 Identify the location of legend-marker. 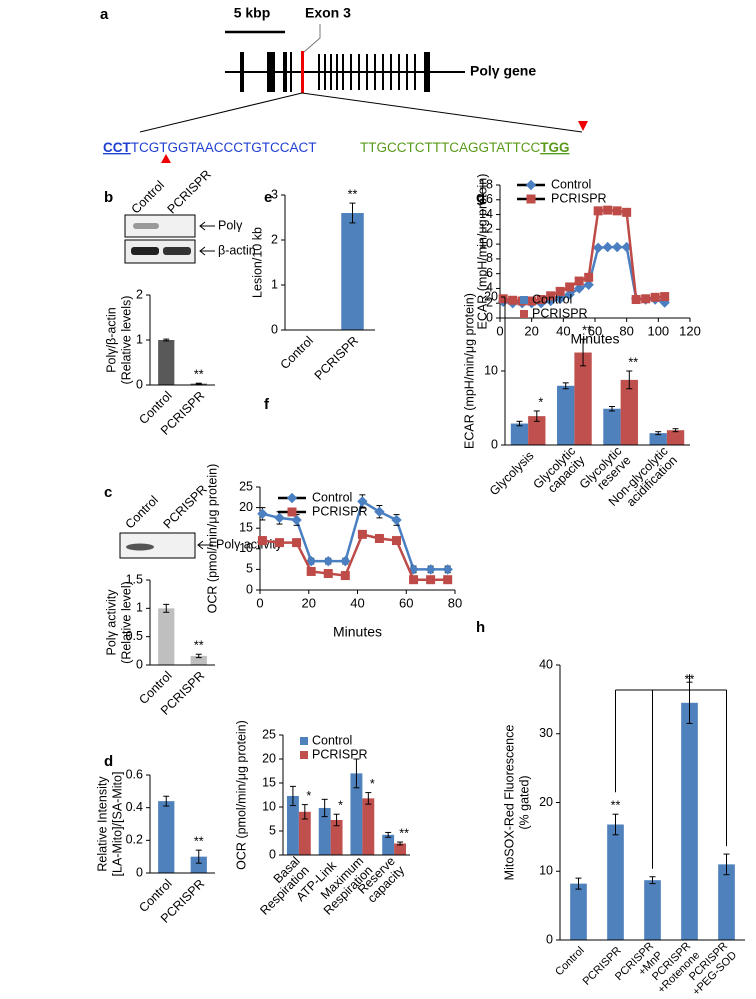
(531, 185).